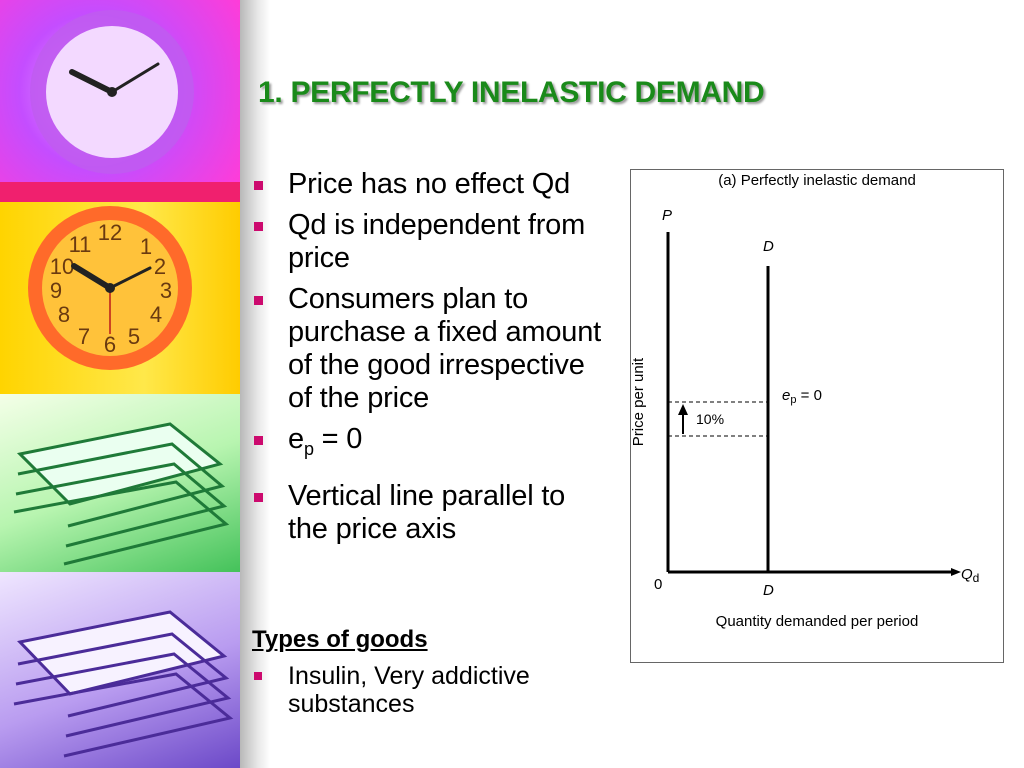 The height and width of the screenshot is (768, 1024). I want to click on price-change-label: 10%, so click(710, 419).